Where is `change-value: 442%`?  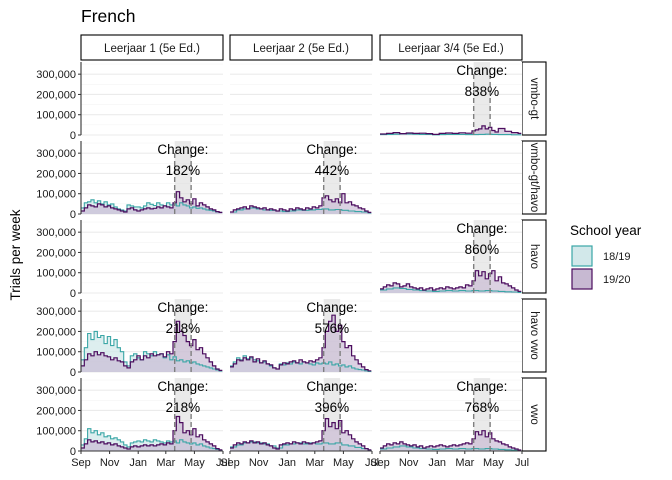 change-value: 442% is located at coordinates (332, 170).